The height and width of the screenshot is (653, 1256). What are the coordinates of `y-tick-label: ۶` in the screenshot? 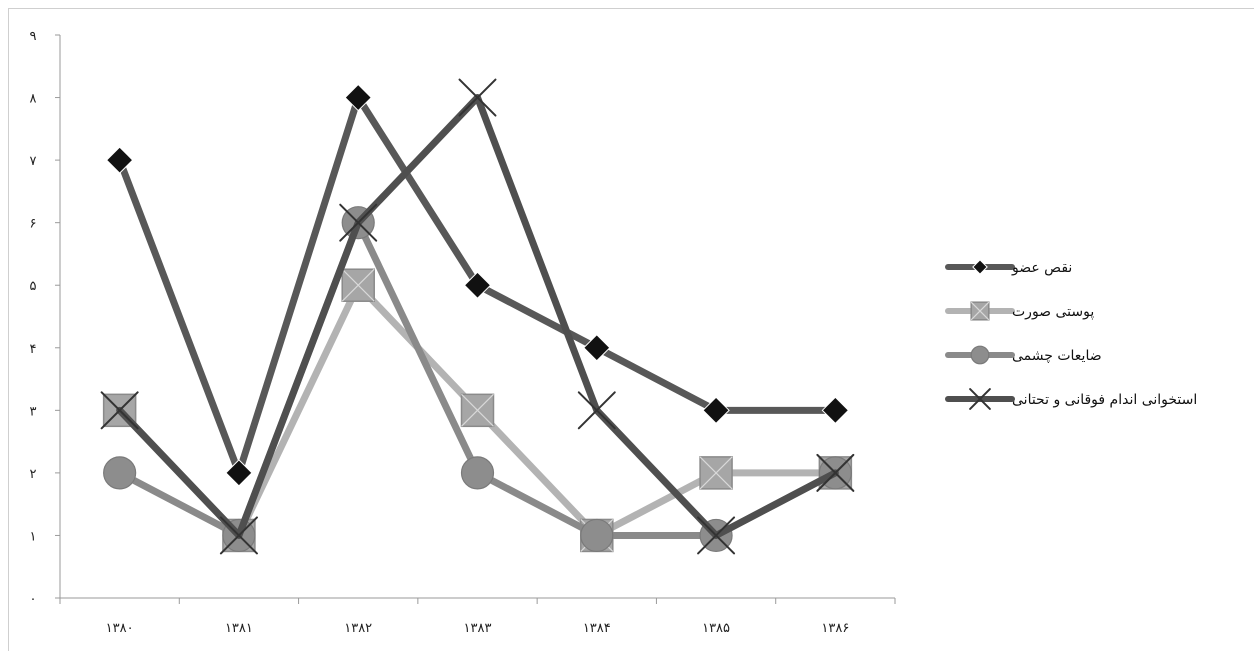 It's located at (33, 224).